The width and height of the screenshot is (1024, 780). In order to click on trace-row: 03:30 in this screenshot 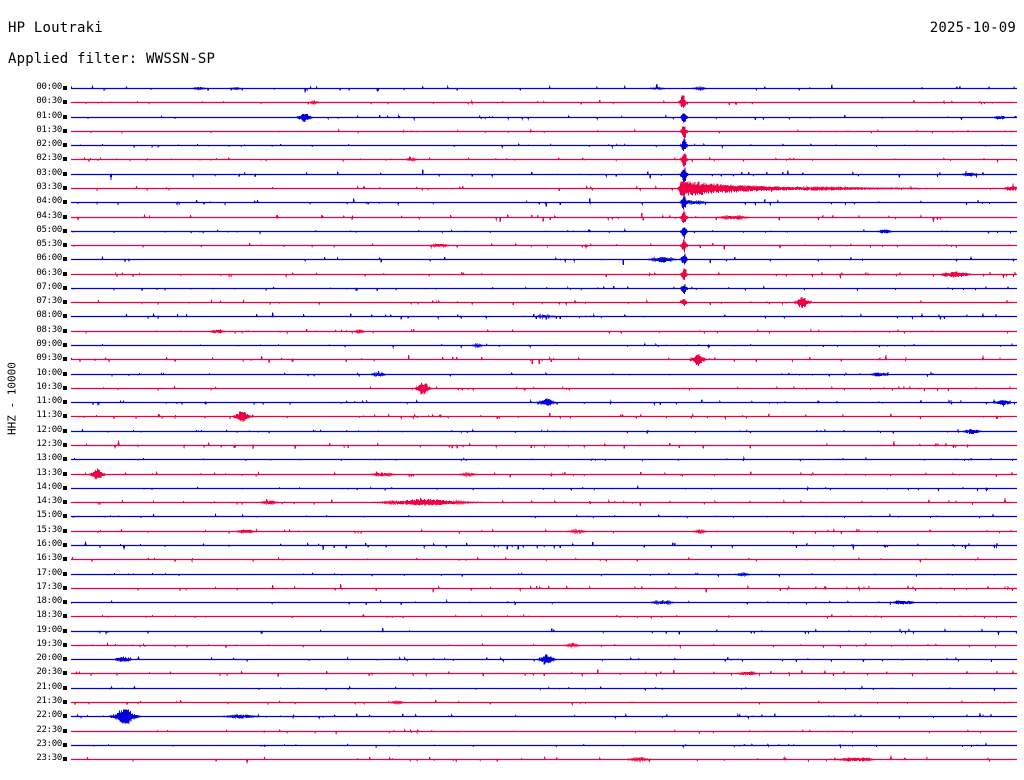, I will do `click(512, 191)`.